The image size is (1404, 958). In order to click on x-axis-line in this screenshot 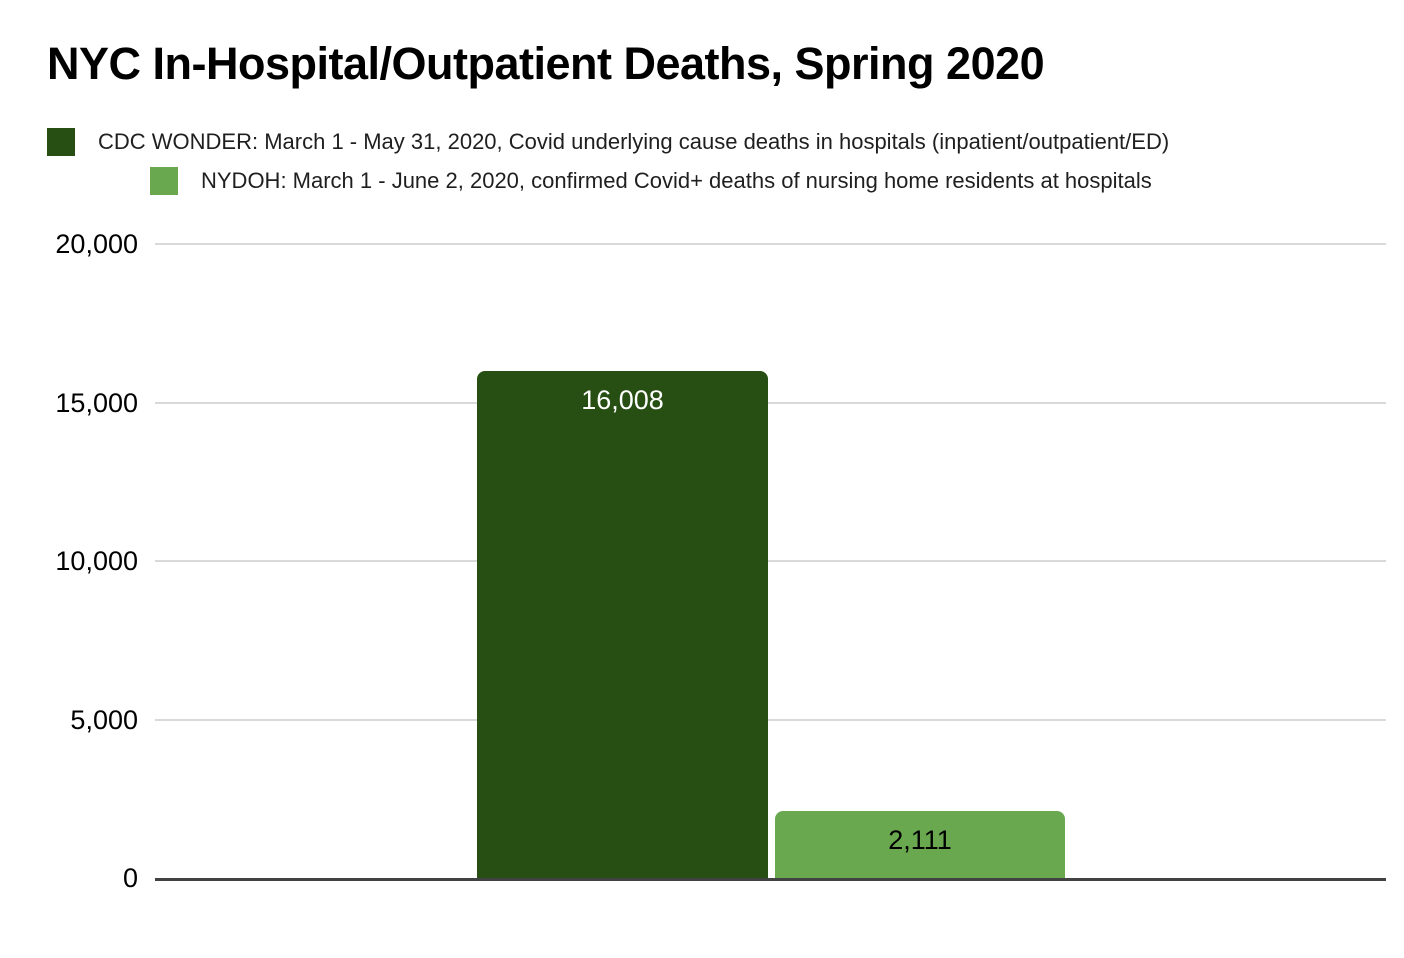, I will do `click(770, 879)`.